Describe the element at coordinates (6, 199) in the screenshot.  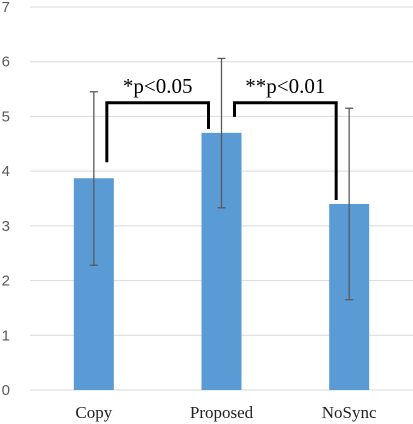
I see `y-axis-ticks: 0 1 2 3 4 5 6 7` at that location.